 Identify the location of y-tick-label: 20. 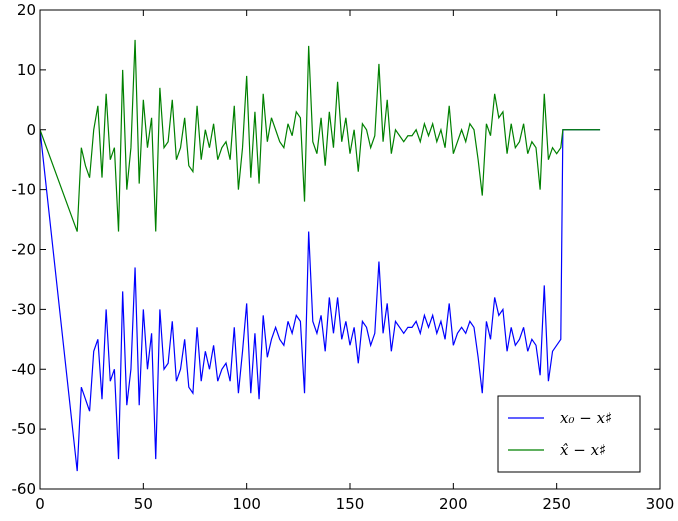
(26, 10).